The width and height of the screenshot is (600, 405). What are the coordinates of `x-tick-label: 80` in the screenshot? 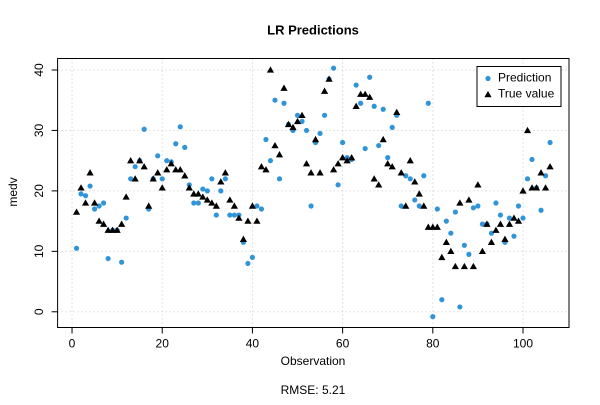 It's located at (433, 344).